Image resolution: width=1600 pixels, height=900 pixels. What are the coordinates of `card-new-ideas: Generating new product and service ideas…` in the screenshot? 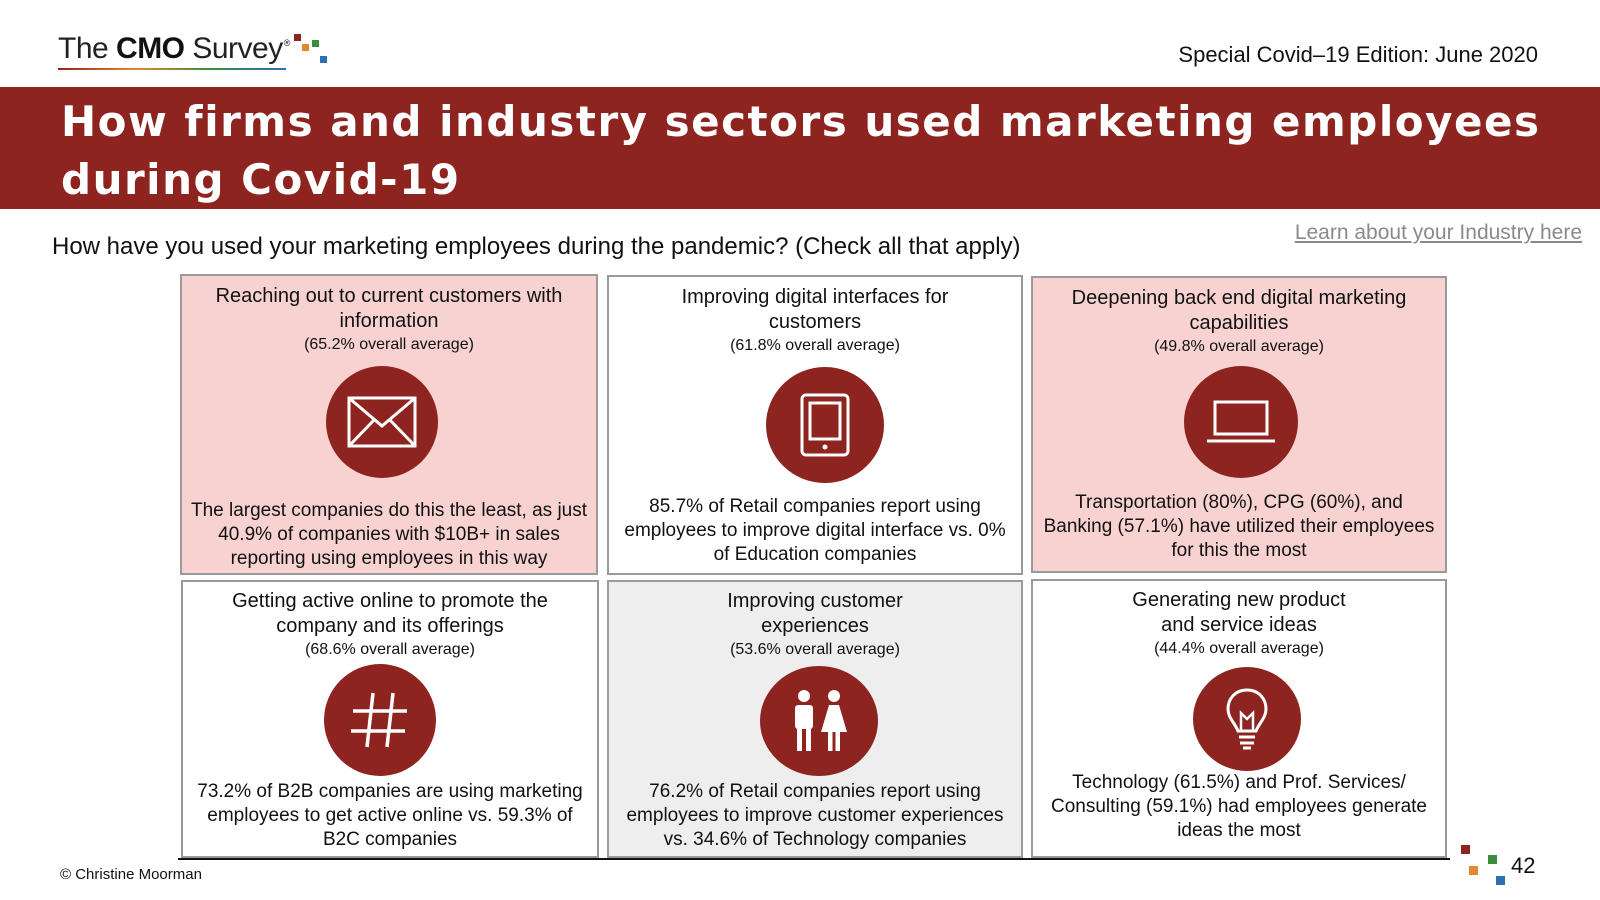 It's located at (1239, 718).